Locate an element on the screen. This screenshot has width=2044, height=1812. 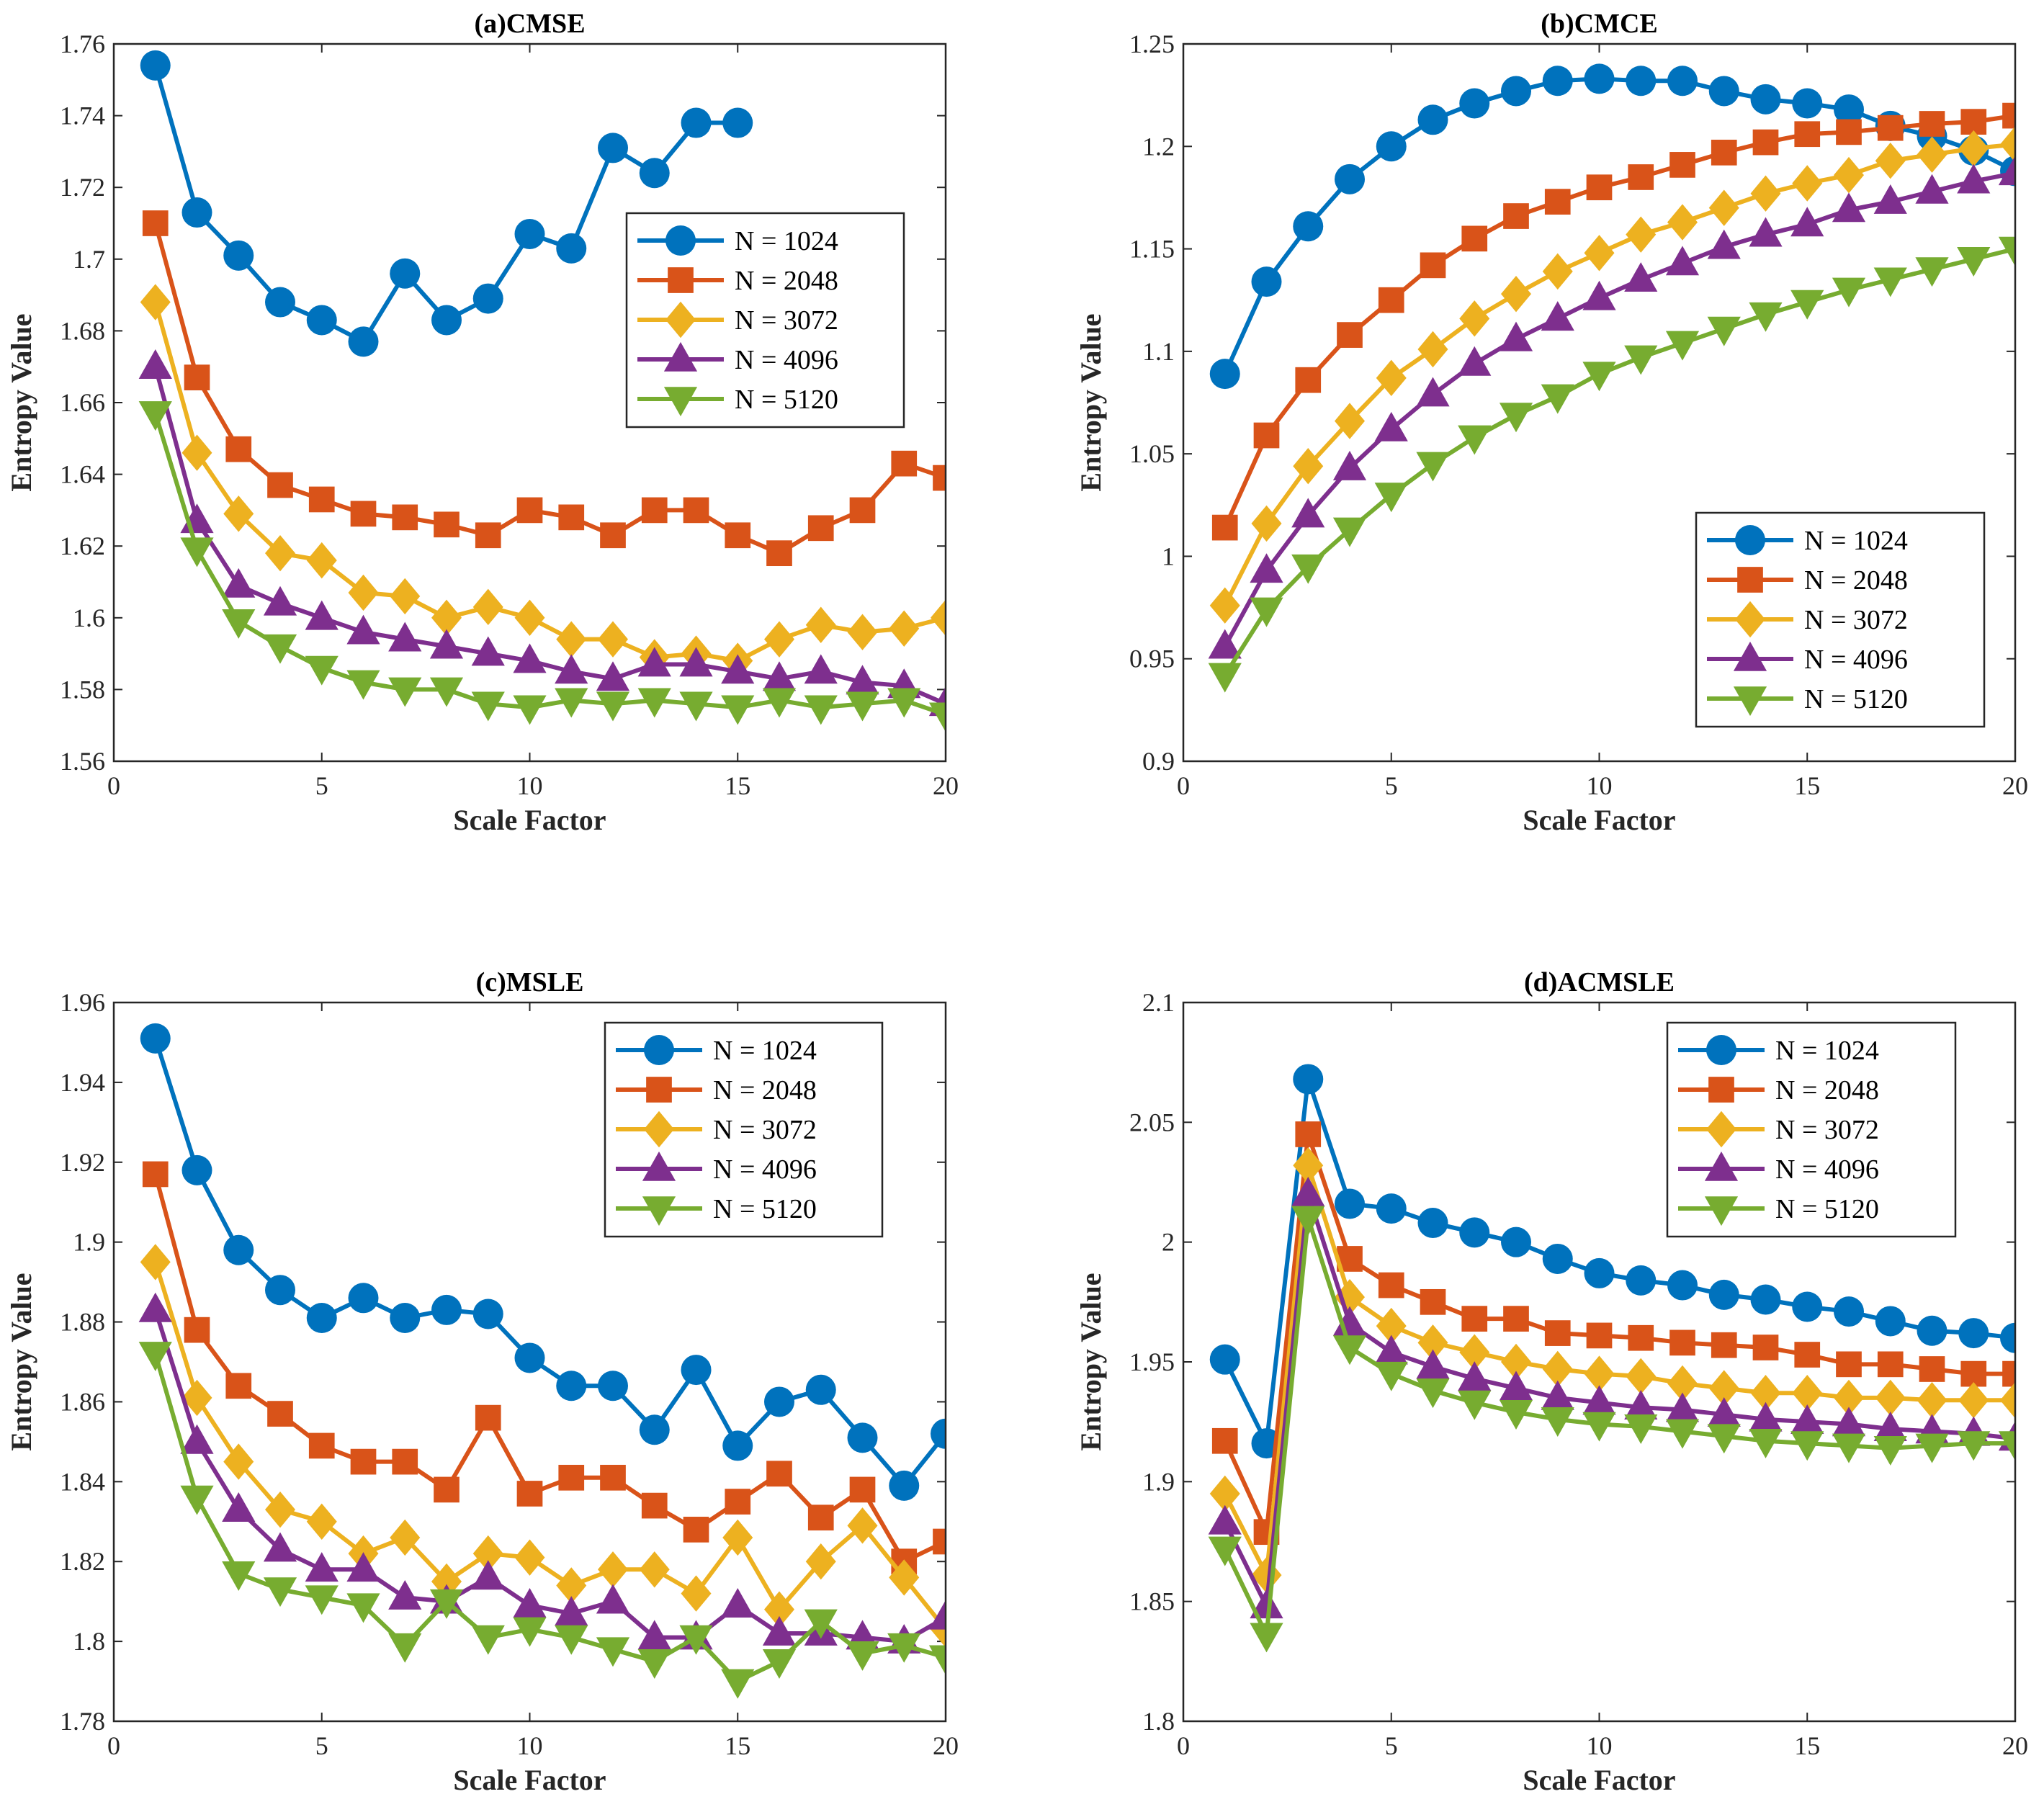
legend-entry: N = 2048 is located at coordinates (765, 1090).